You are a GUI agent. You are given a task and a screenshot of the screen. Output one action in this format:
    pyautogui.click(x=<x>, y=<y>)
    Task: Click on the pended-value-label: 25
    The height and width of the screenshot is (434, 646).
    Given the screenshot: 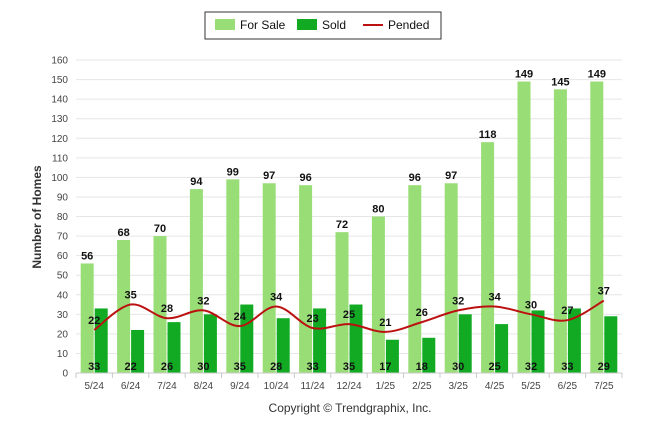 What is the action you would take?
    pyautogui.click(x=349, y=315)
    